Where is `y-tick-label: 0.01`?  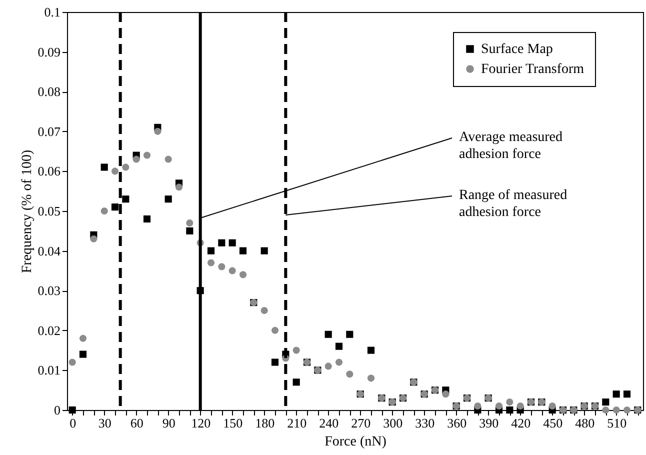 y-tick-label: 0.01 is located at coordinates (49, 370).